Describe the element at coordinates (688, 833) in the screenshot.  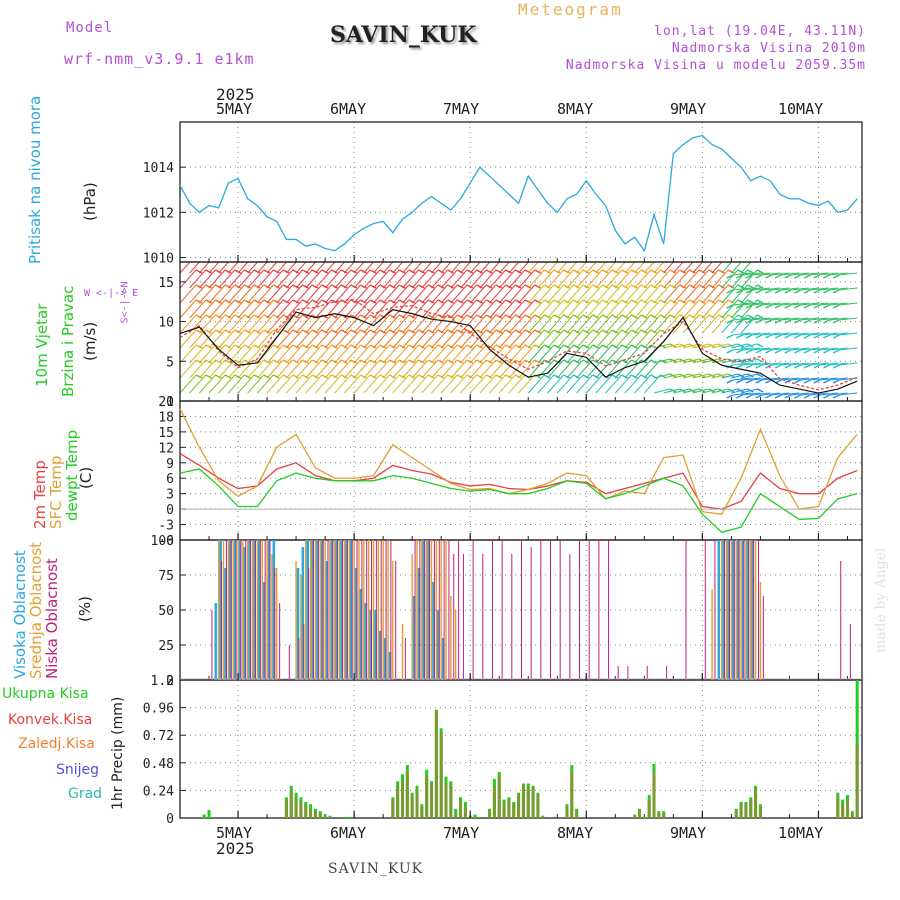
I see `date-label-bottom-4: 9MAY` at that location.